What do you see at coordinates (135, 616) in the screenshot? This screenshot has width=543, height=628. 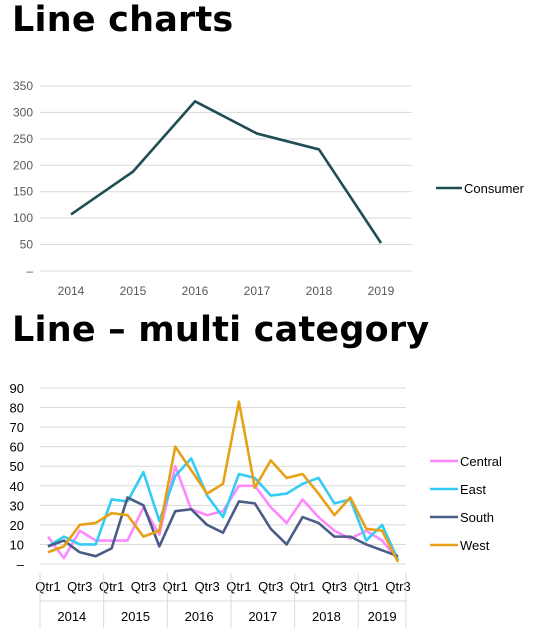 I see `group-label: 2015` at bounding box center [135, 616].